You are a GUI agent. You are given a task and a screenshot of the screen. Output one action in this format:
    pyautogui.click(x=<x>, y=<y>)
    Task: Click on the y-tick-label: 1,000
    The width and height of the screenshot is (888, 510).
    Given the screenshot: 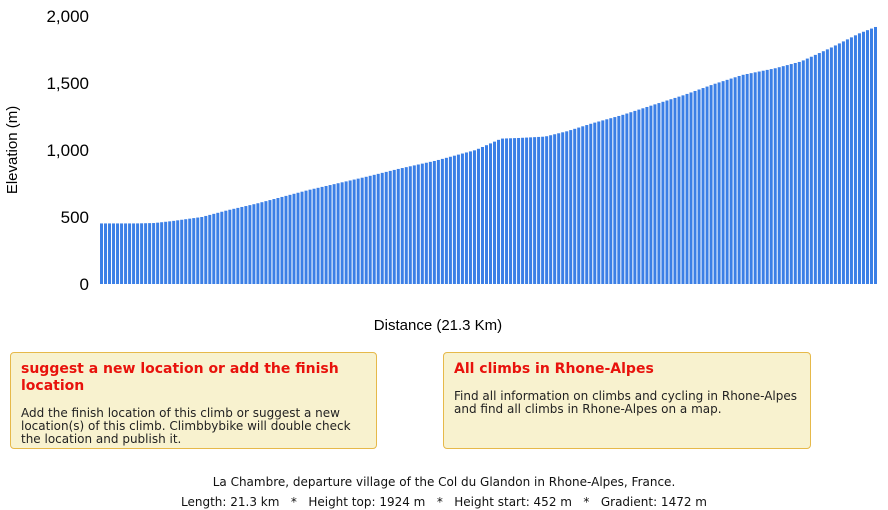 What is the action you would take?
    pyautogui.click(x=67, y=150)
    